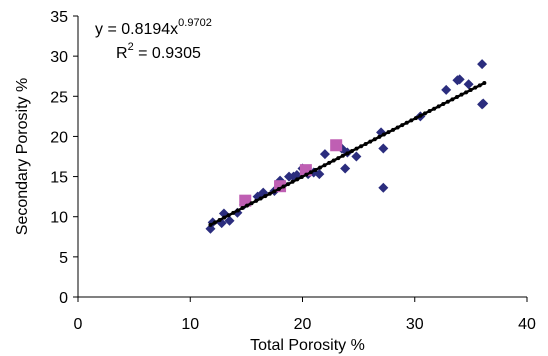 This screenshot has height=356, width=548. What do you see at coordinates (131, 47) in the screenshot?
I see `r2-exponent: 2` at bounding box center [131, 47].